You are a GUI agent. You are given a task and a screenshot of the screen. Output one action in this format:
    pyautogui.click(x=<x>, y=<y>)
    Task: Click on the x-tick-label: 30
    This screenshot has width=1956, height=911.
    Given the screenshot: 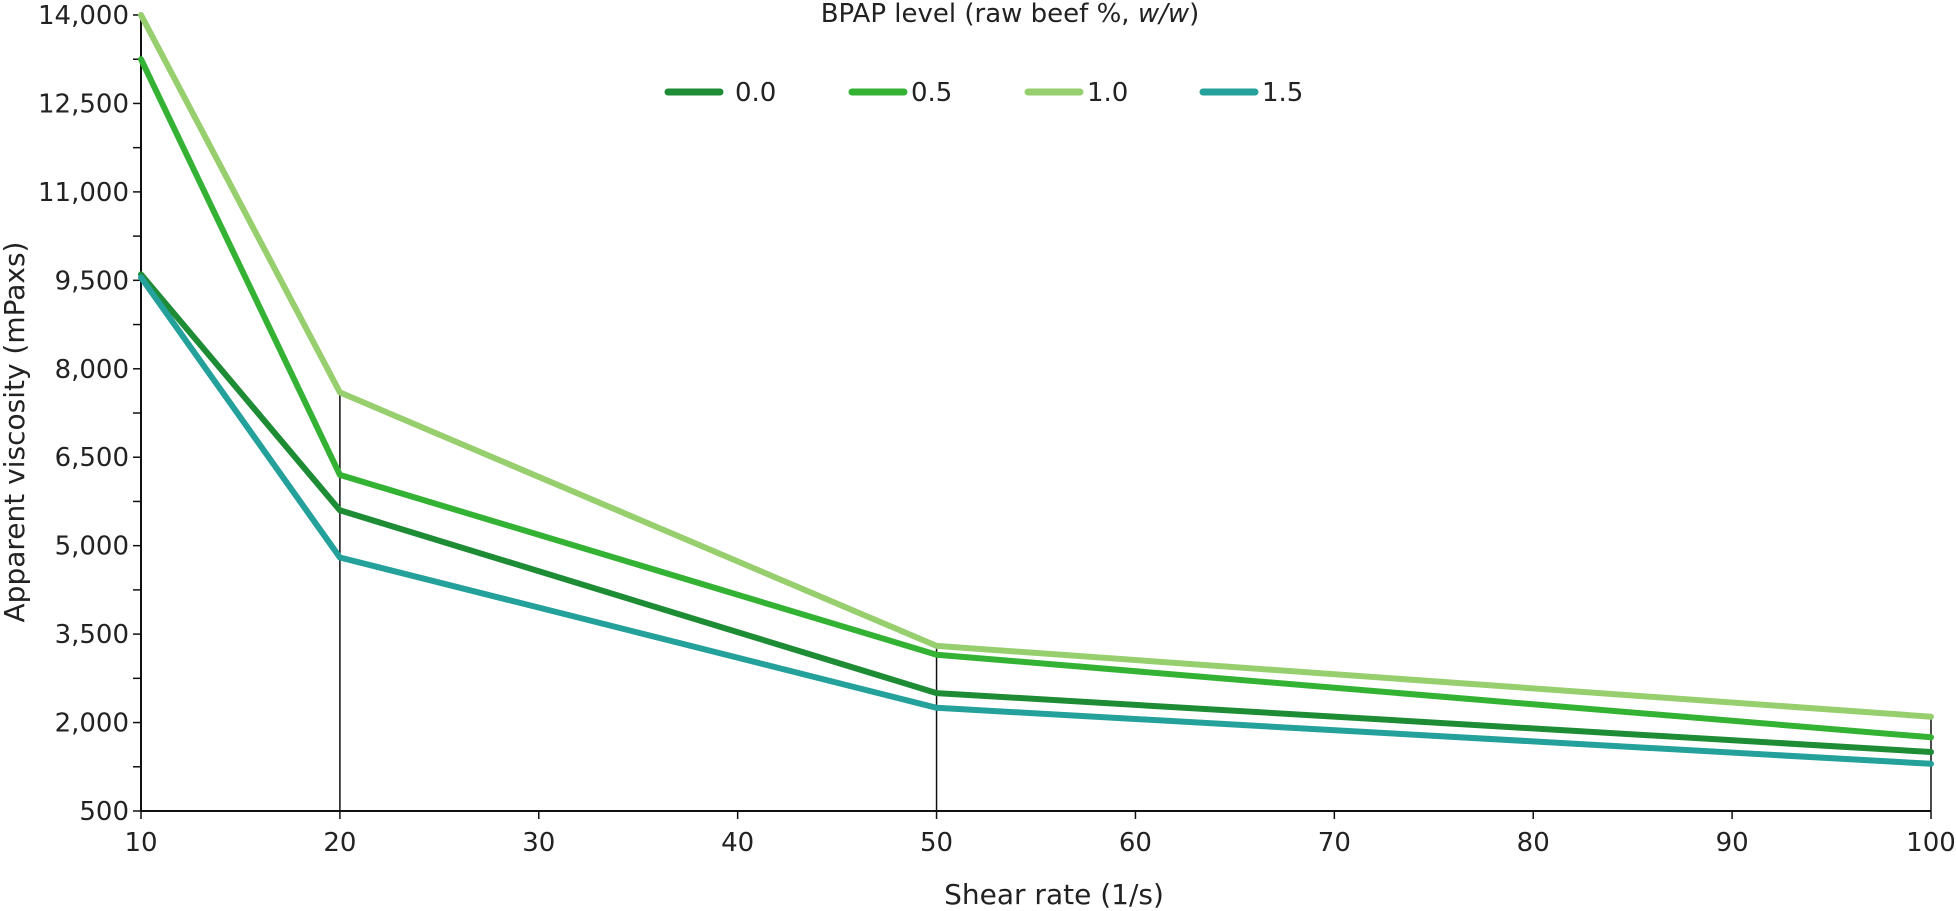 What is the action you would take?
    pyautogui.click(x=538, y=843)
    